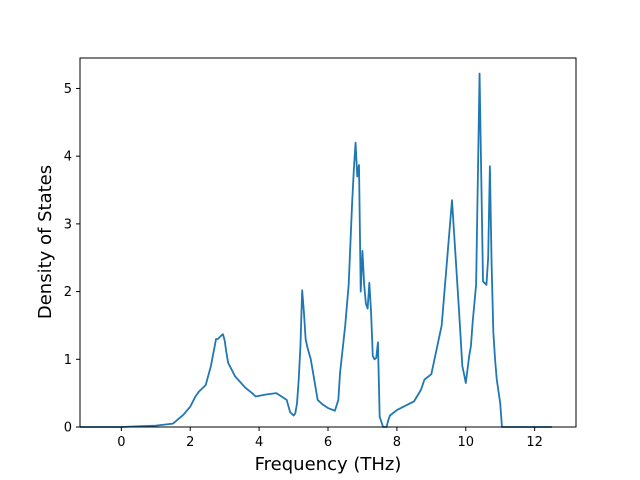  I want to click on x-axis-ticks: 0 2 4 6 8 10 12, so click(330, 438).